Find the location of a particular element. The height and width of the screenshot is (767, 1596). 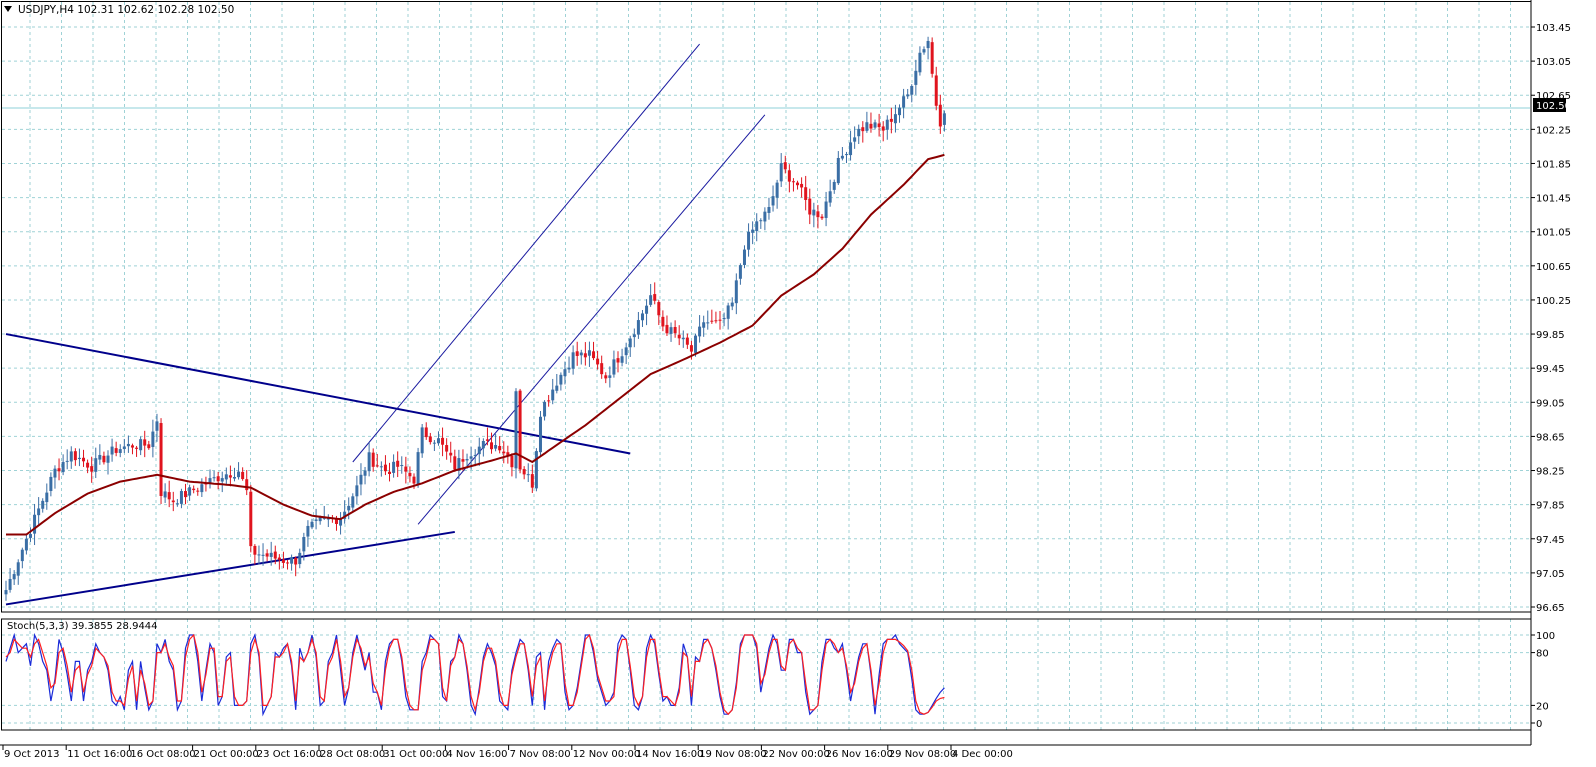

price-tick-label: 101.85 is located at coordinates (1553, 164).